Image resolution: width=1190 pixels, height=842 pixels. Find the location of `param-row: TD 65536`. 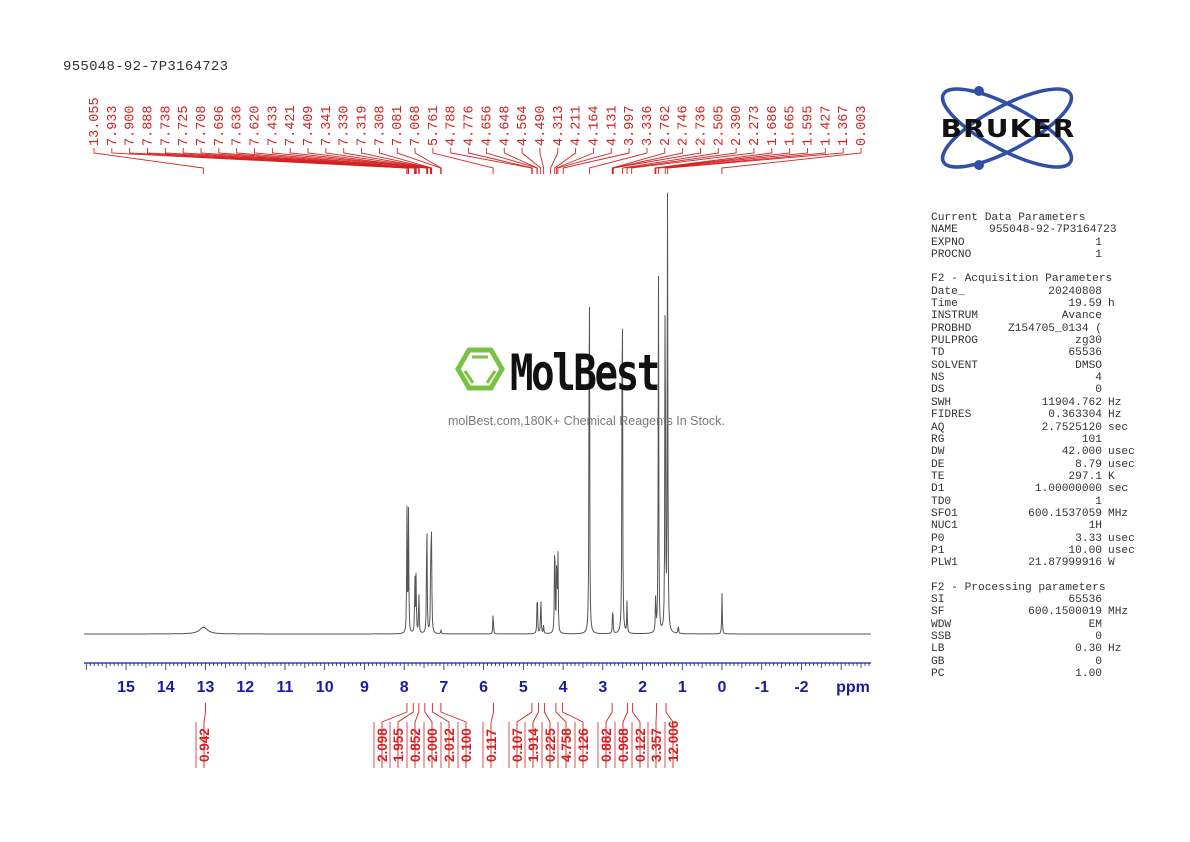

param-row: TD 65536 is located at coordinates (1033, 353).